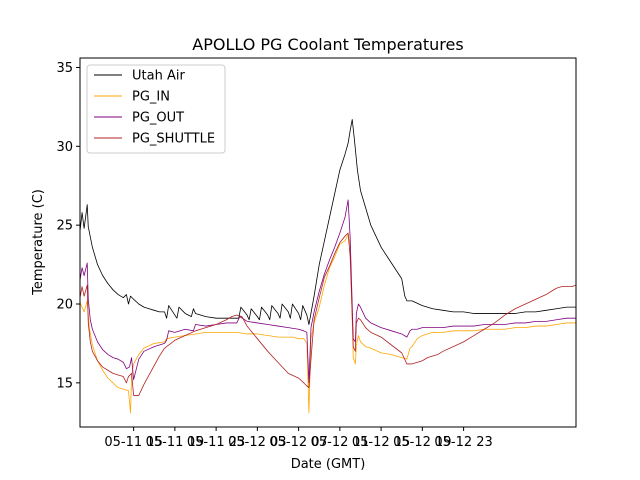  I want to click on x-tick-label: 05-11 15, so click(133, 442).